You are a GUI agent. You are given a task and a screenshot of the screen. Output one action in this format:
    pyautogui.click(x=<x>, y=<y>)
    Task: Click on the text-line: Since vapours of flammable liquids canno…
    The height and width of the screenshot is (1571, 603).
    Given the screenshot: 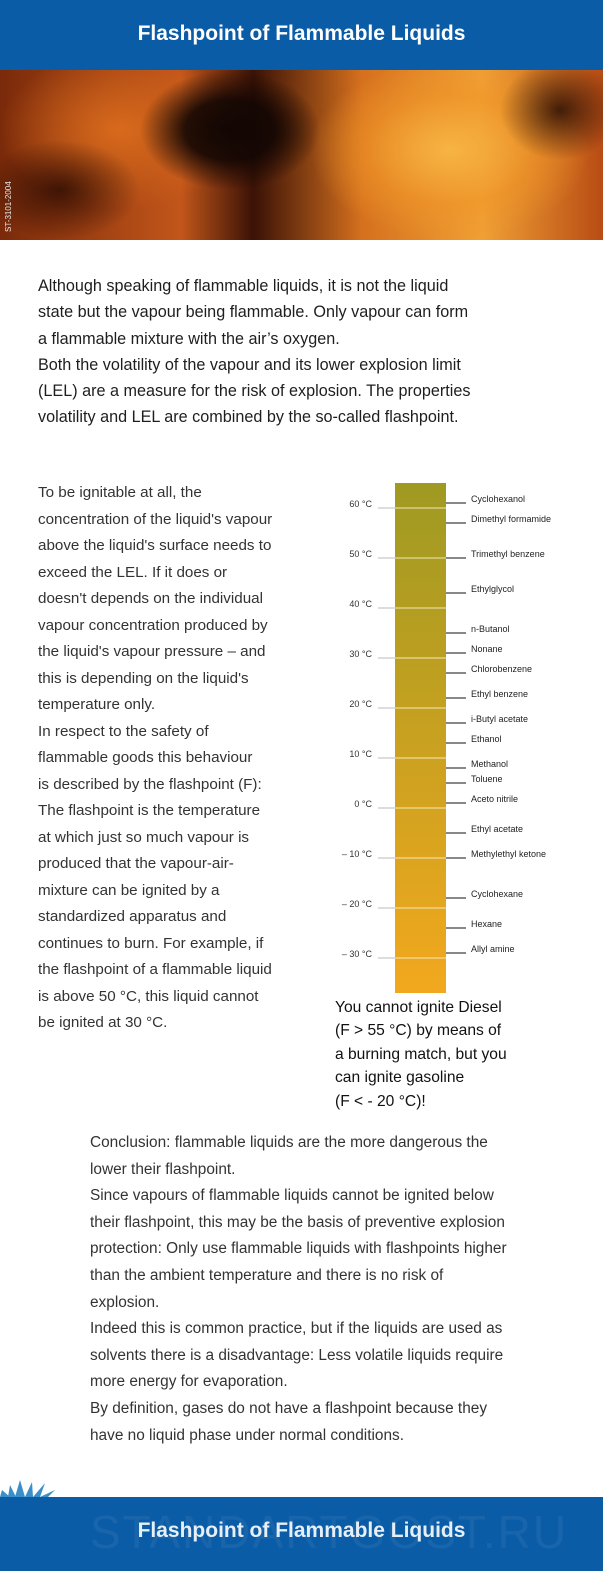 What is the action you would take?
    pyautogui.click(x=292, y=1196)
    